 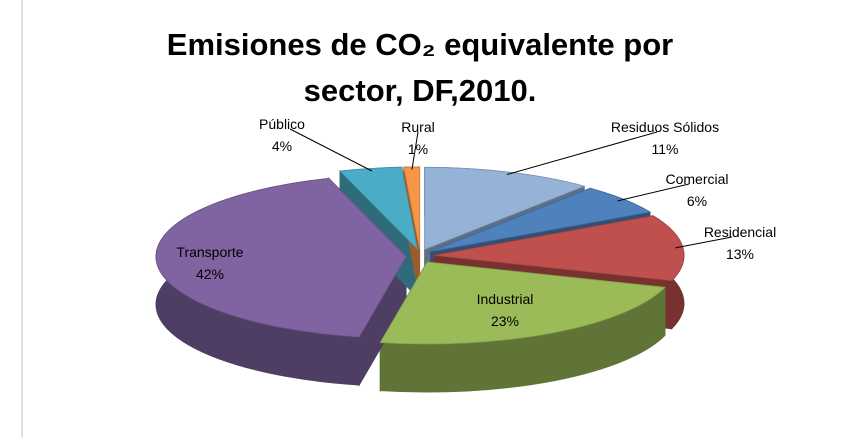 What do you see at coordinates (697, 201) in the screenshot?
I see `data-label-value: 6%` at bounding box center [697, 201].